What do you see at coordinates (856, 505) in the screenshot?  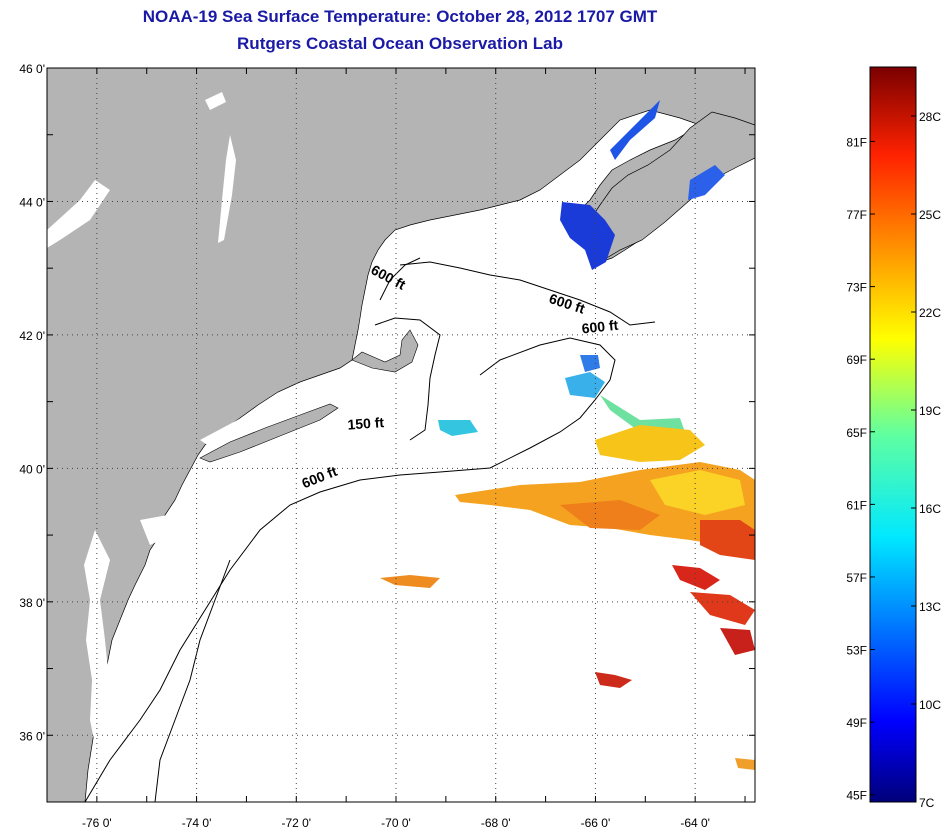 I see `colorbar-f-label: 61F` at bounding box center [856, 505].